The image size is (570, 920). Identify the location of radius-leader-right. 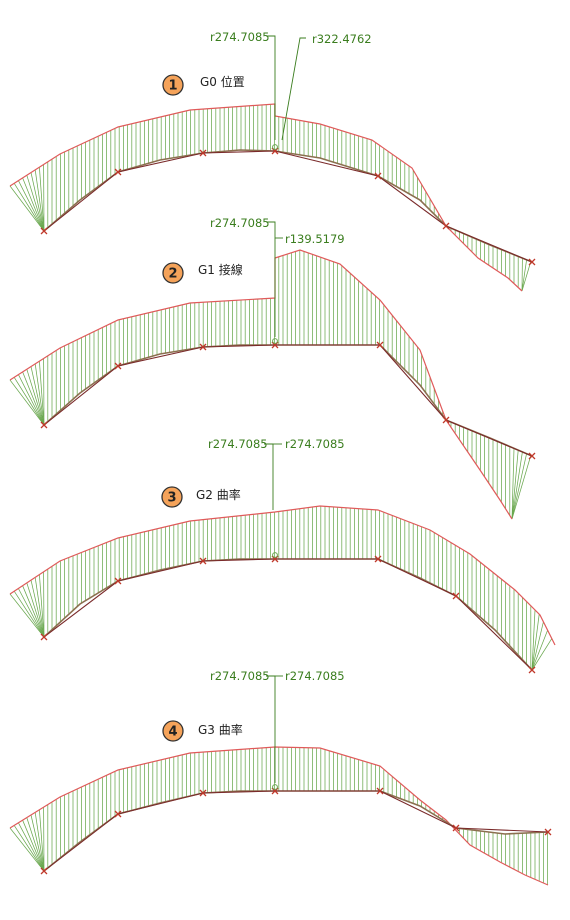
(293, 89).